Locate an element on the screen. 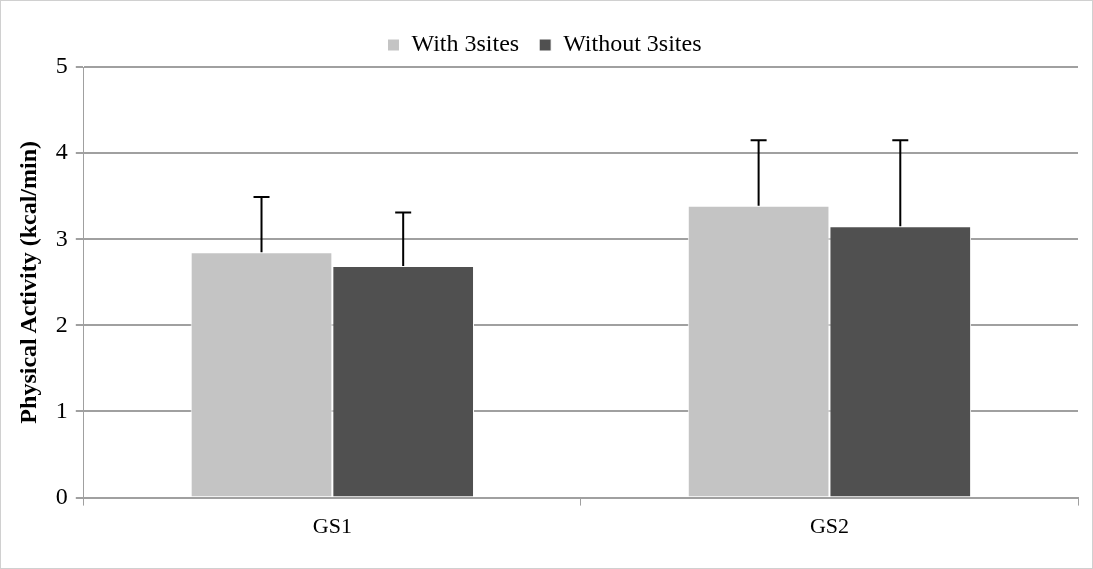  y-tick-label: 1 is located at coordinates (61, 409).